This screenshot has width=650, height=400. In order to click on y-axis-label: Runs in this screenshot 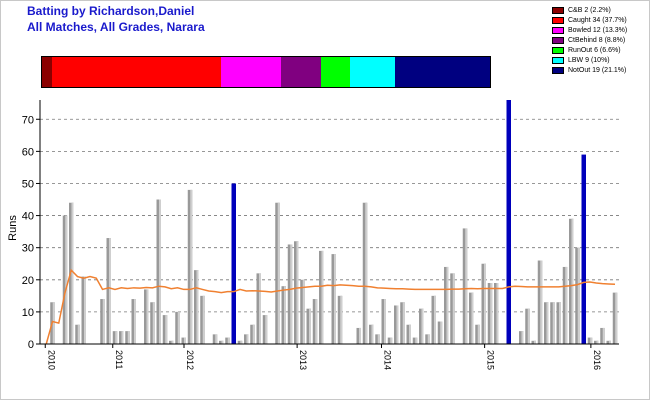, I will do `click(13, 228)`.